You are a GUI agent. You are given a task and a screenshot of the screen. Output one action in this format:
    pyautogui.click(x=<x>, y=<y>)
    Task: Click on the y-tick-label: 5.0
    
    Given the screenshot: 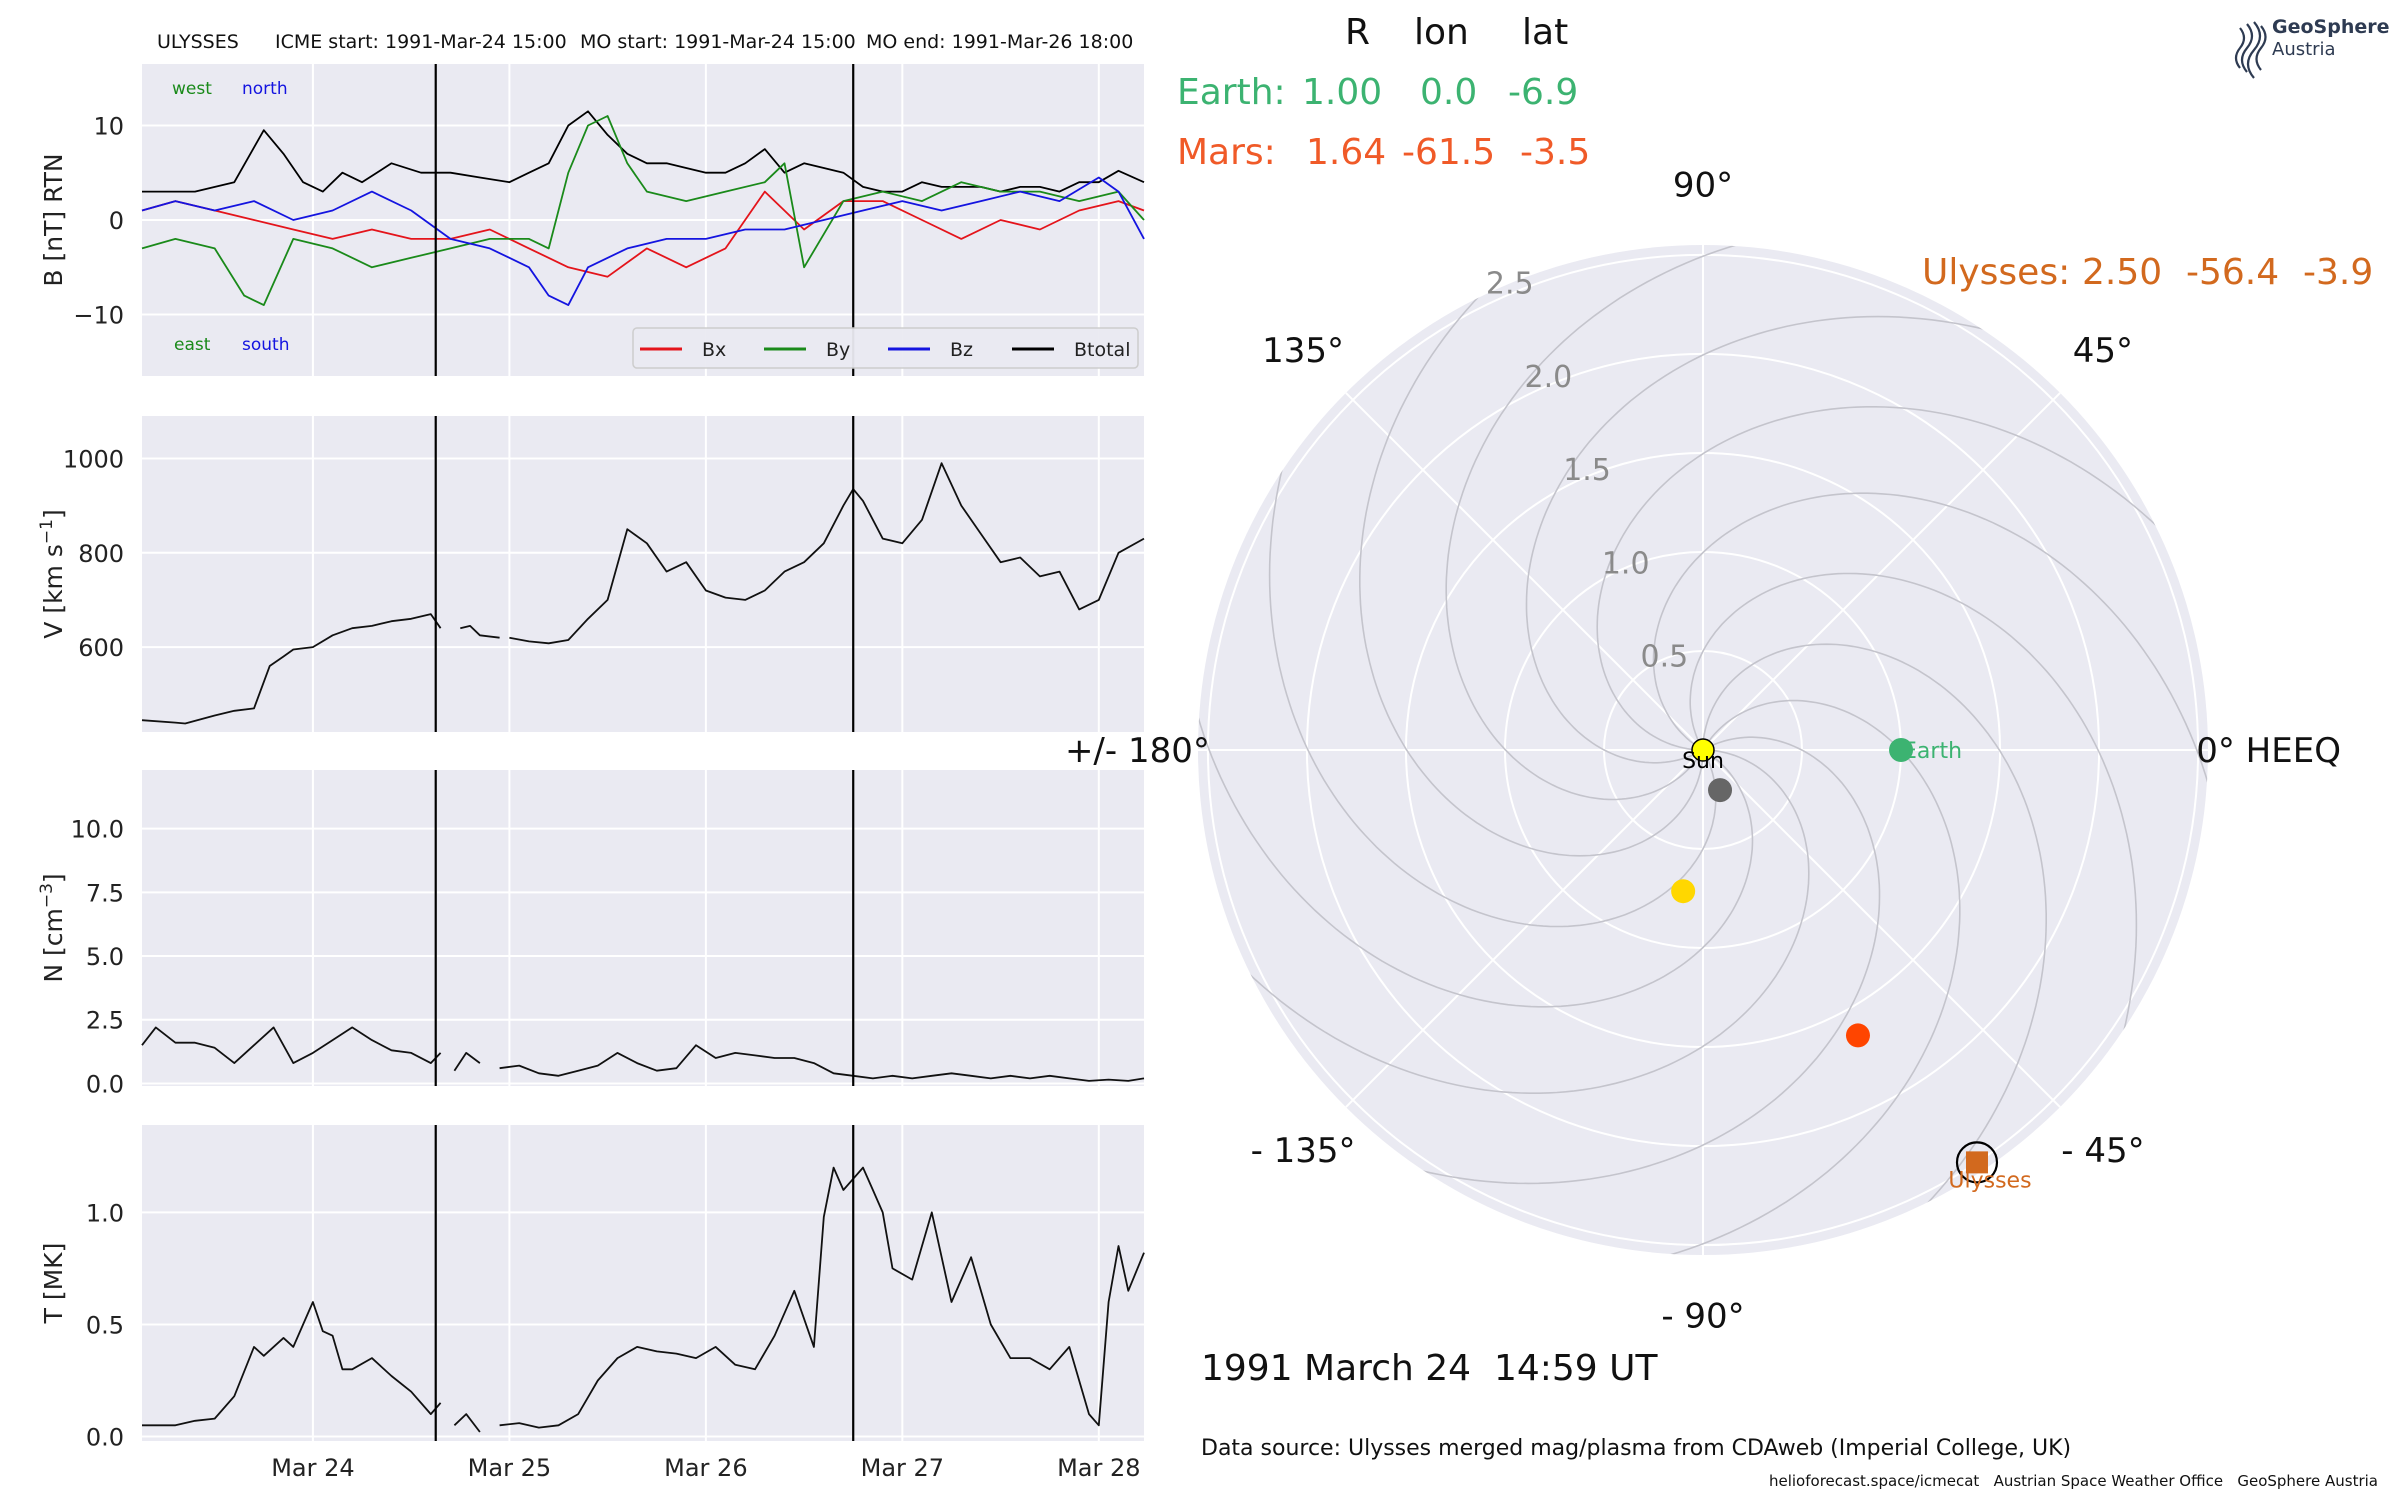 What is the action you would take?
    pyautogui.click(x=105, y=957)
    